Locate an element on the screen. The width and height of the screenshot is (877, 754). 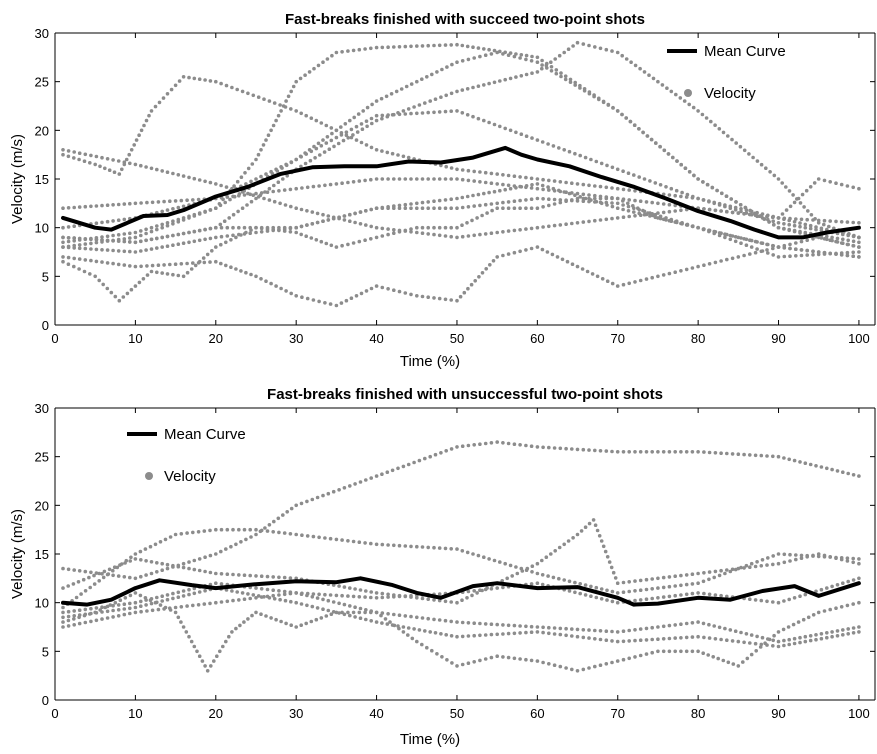
x-tick-label: 100 is located at coordinates (859, 338).